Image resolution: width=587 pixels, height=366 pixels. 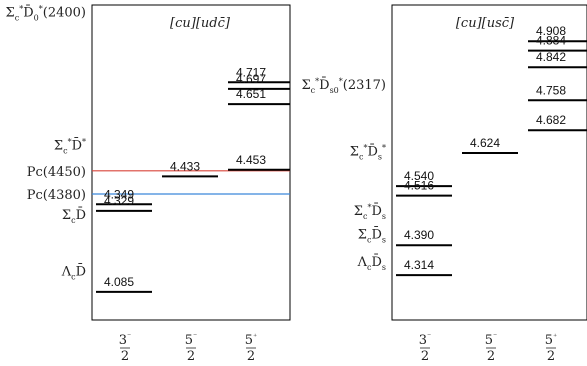 I want to click on quark-content-label: [cu][udc̄], so click(x=200, y=23).